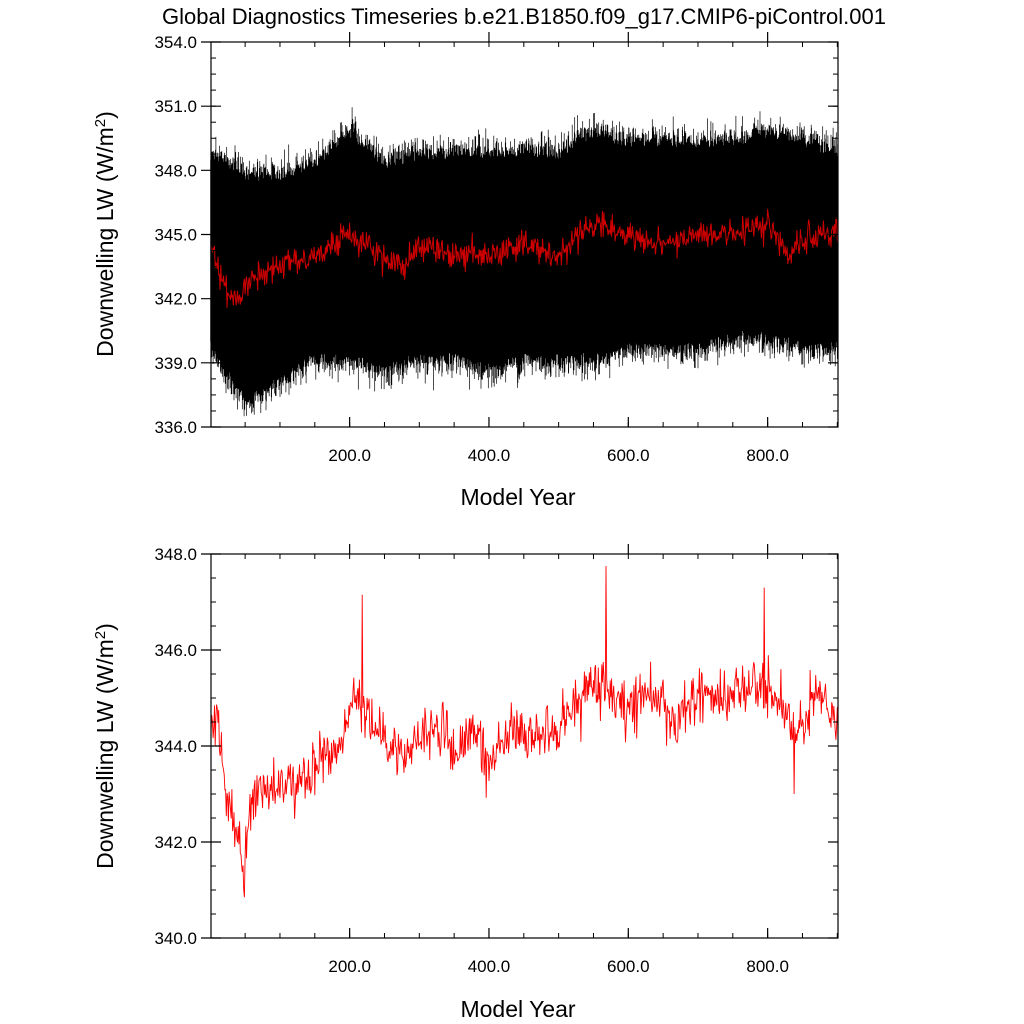 The image size is (1024, 1024). I want to click on x-axis-label-bottom: Model Year, so click(517, 1009).